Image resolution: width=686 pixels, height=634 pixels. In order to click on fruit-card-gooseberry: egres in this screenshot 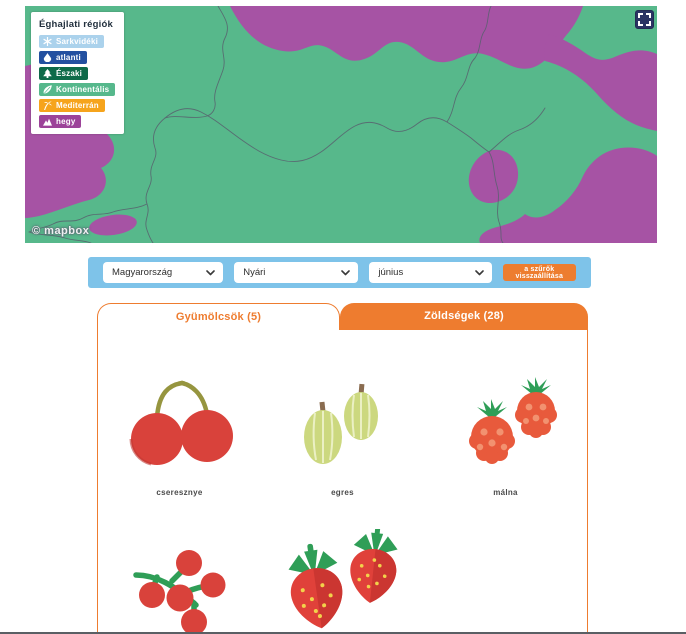, I will do `click(342, 437)`.